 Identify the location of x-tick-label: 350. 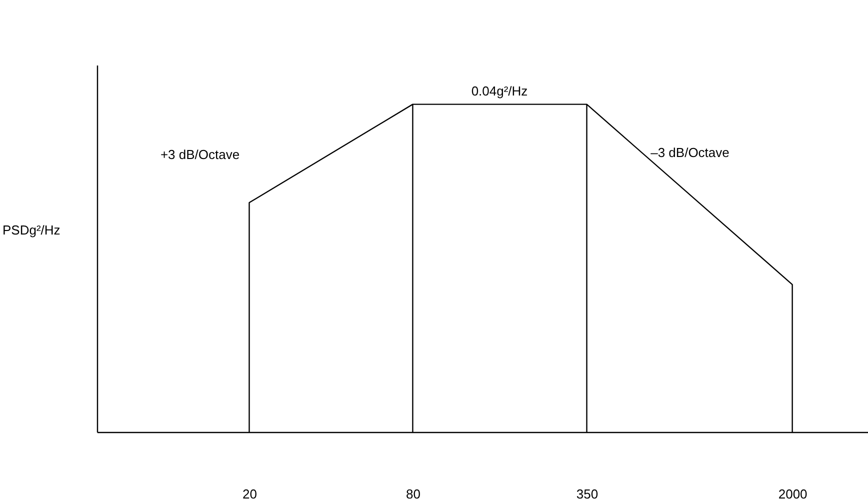
(587, 494).